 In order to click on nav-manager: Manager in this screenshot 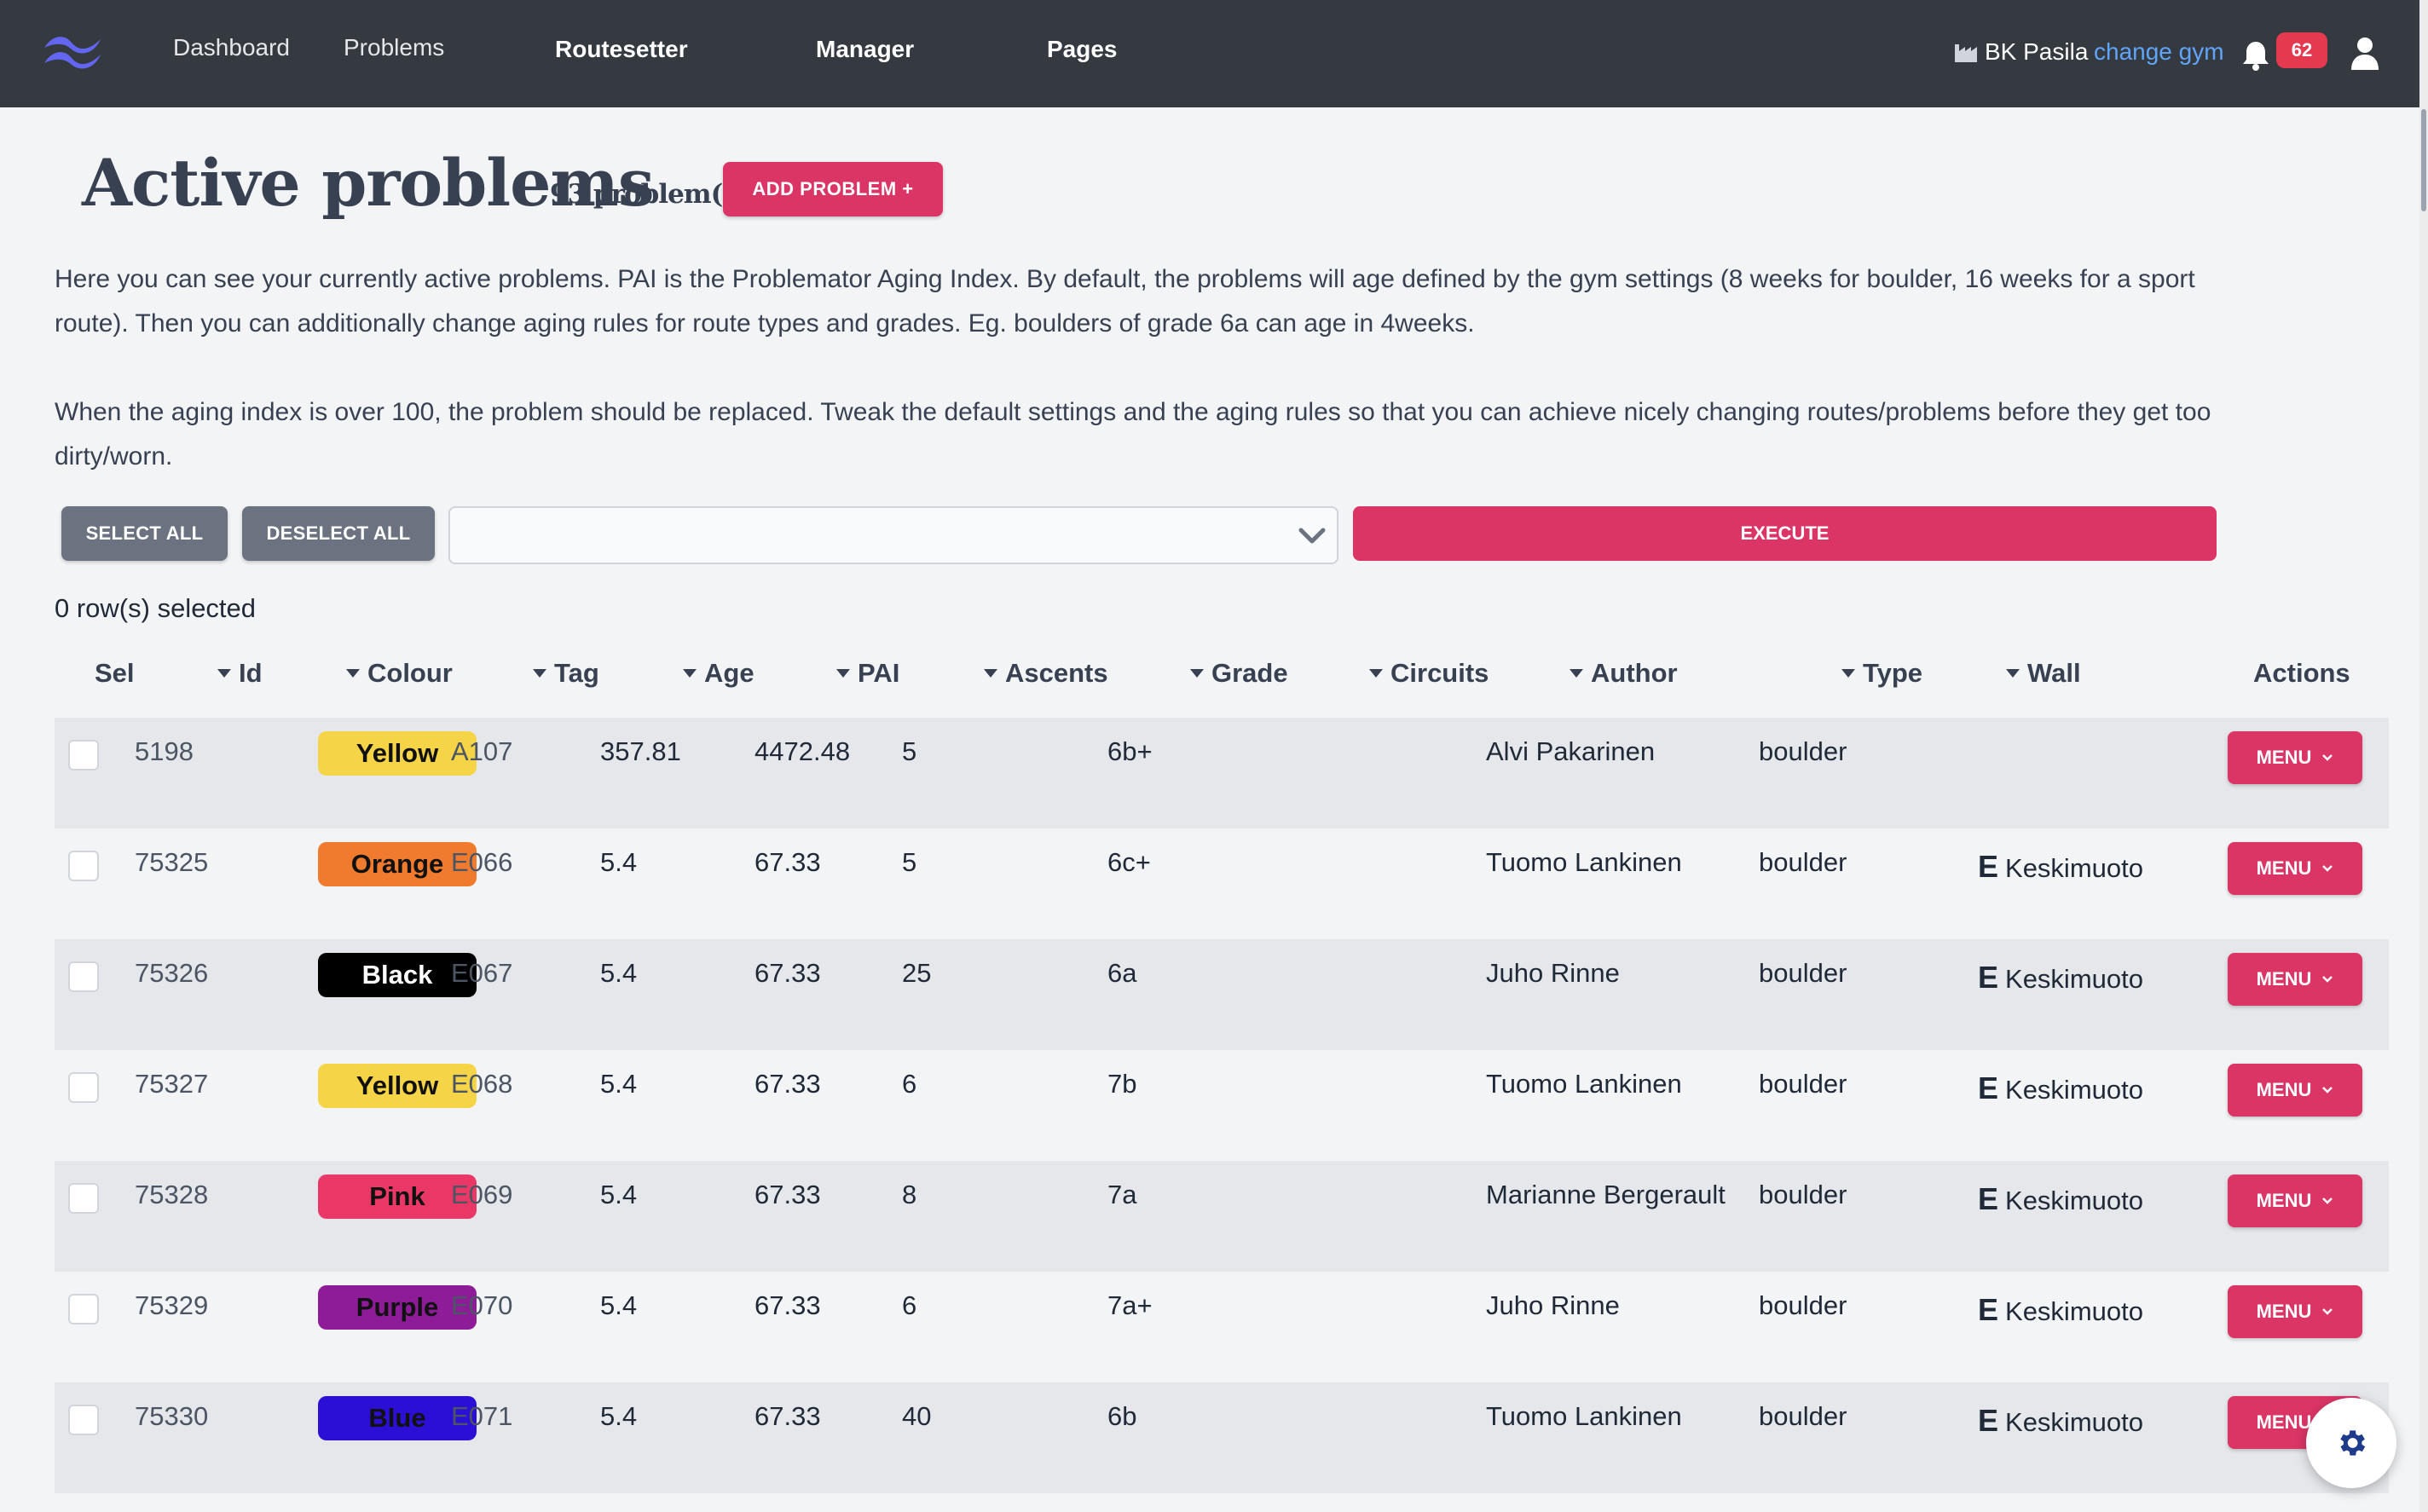, I will do `click(865, 49)`.